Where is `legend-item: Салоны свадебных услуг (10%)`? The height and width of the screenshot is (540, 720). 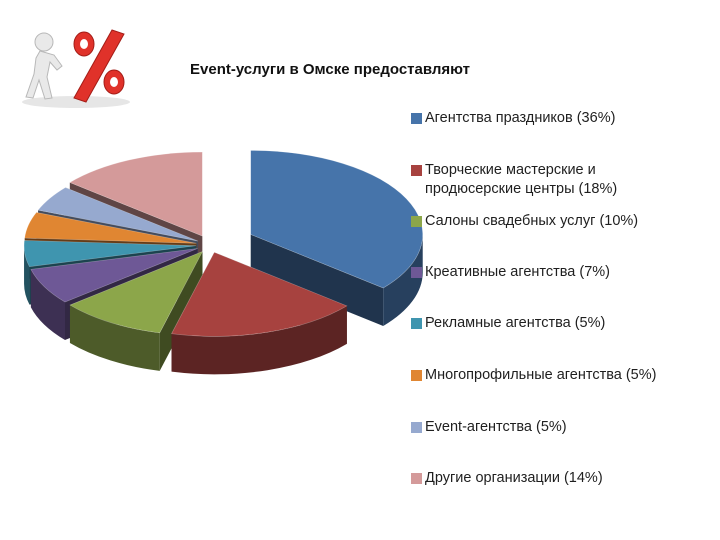
legend-item: Салоны свадебных услуг (10%) is located at coordinates (561, 221).